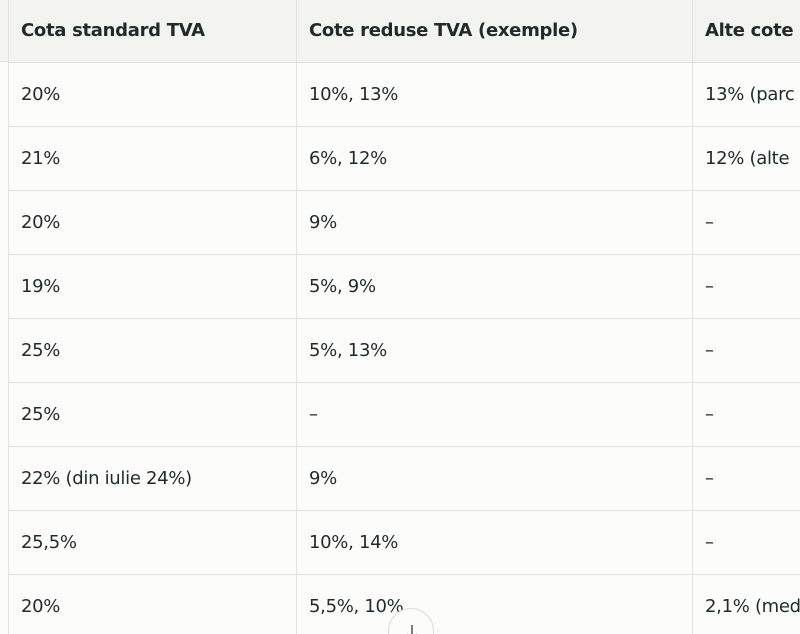  I want to click on table-cell: 5,5%, 10%, so click(494, 604).